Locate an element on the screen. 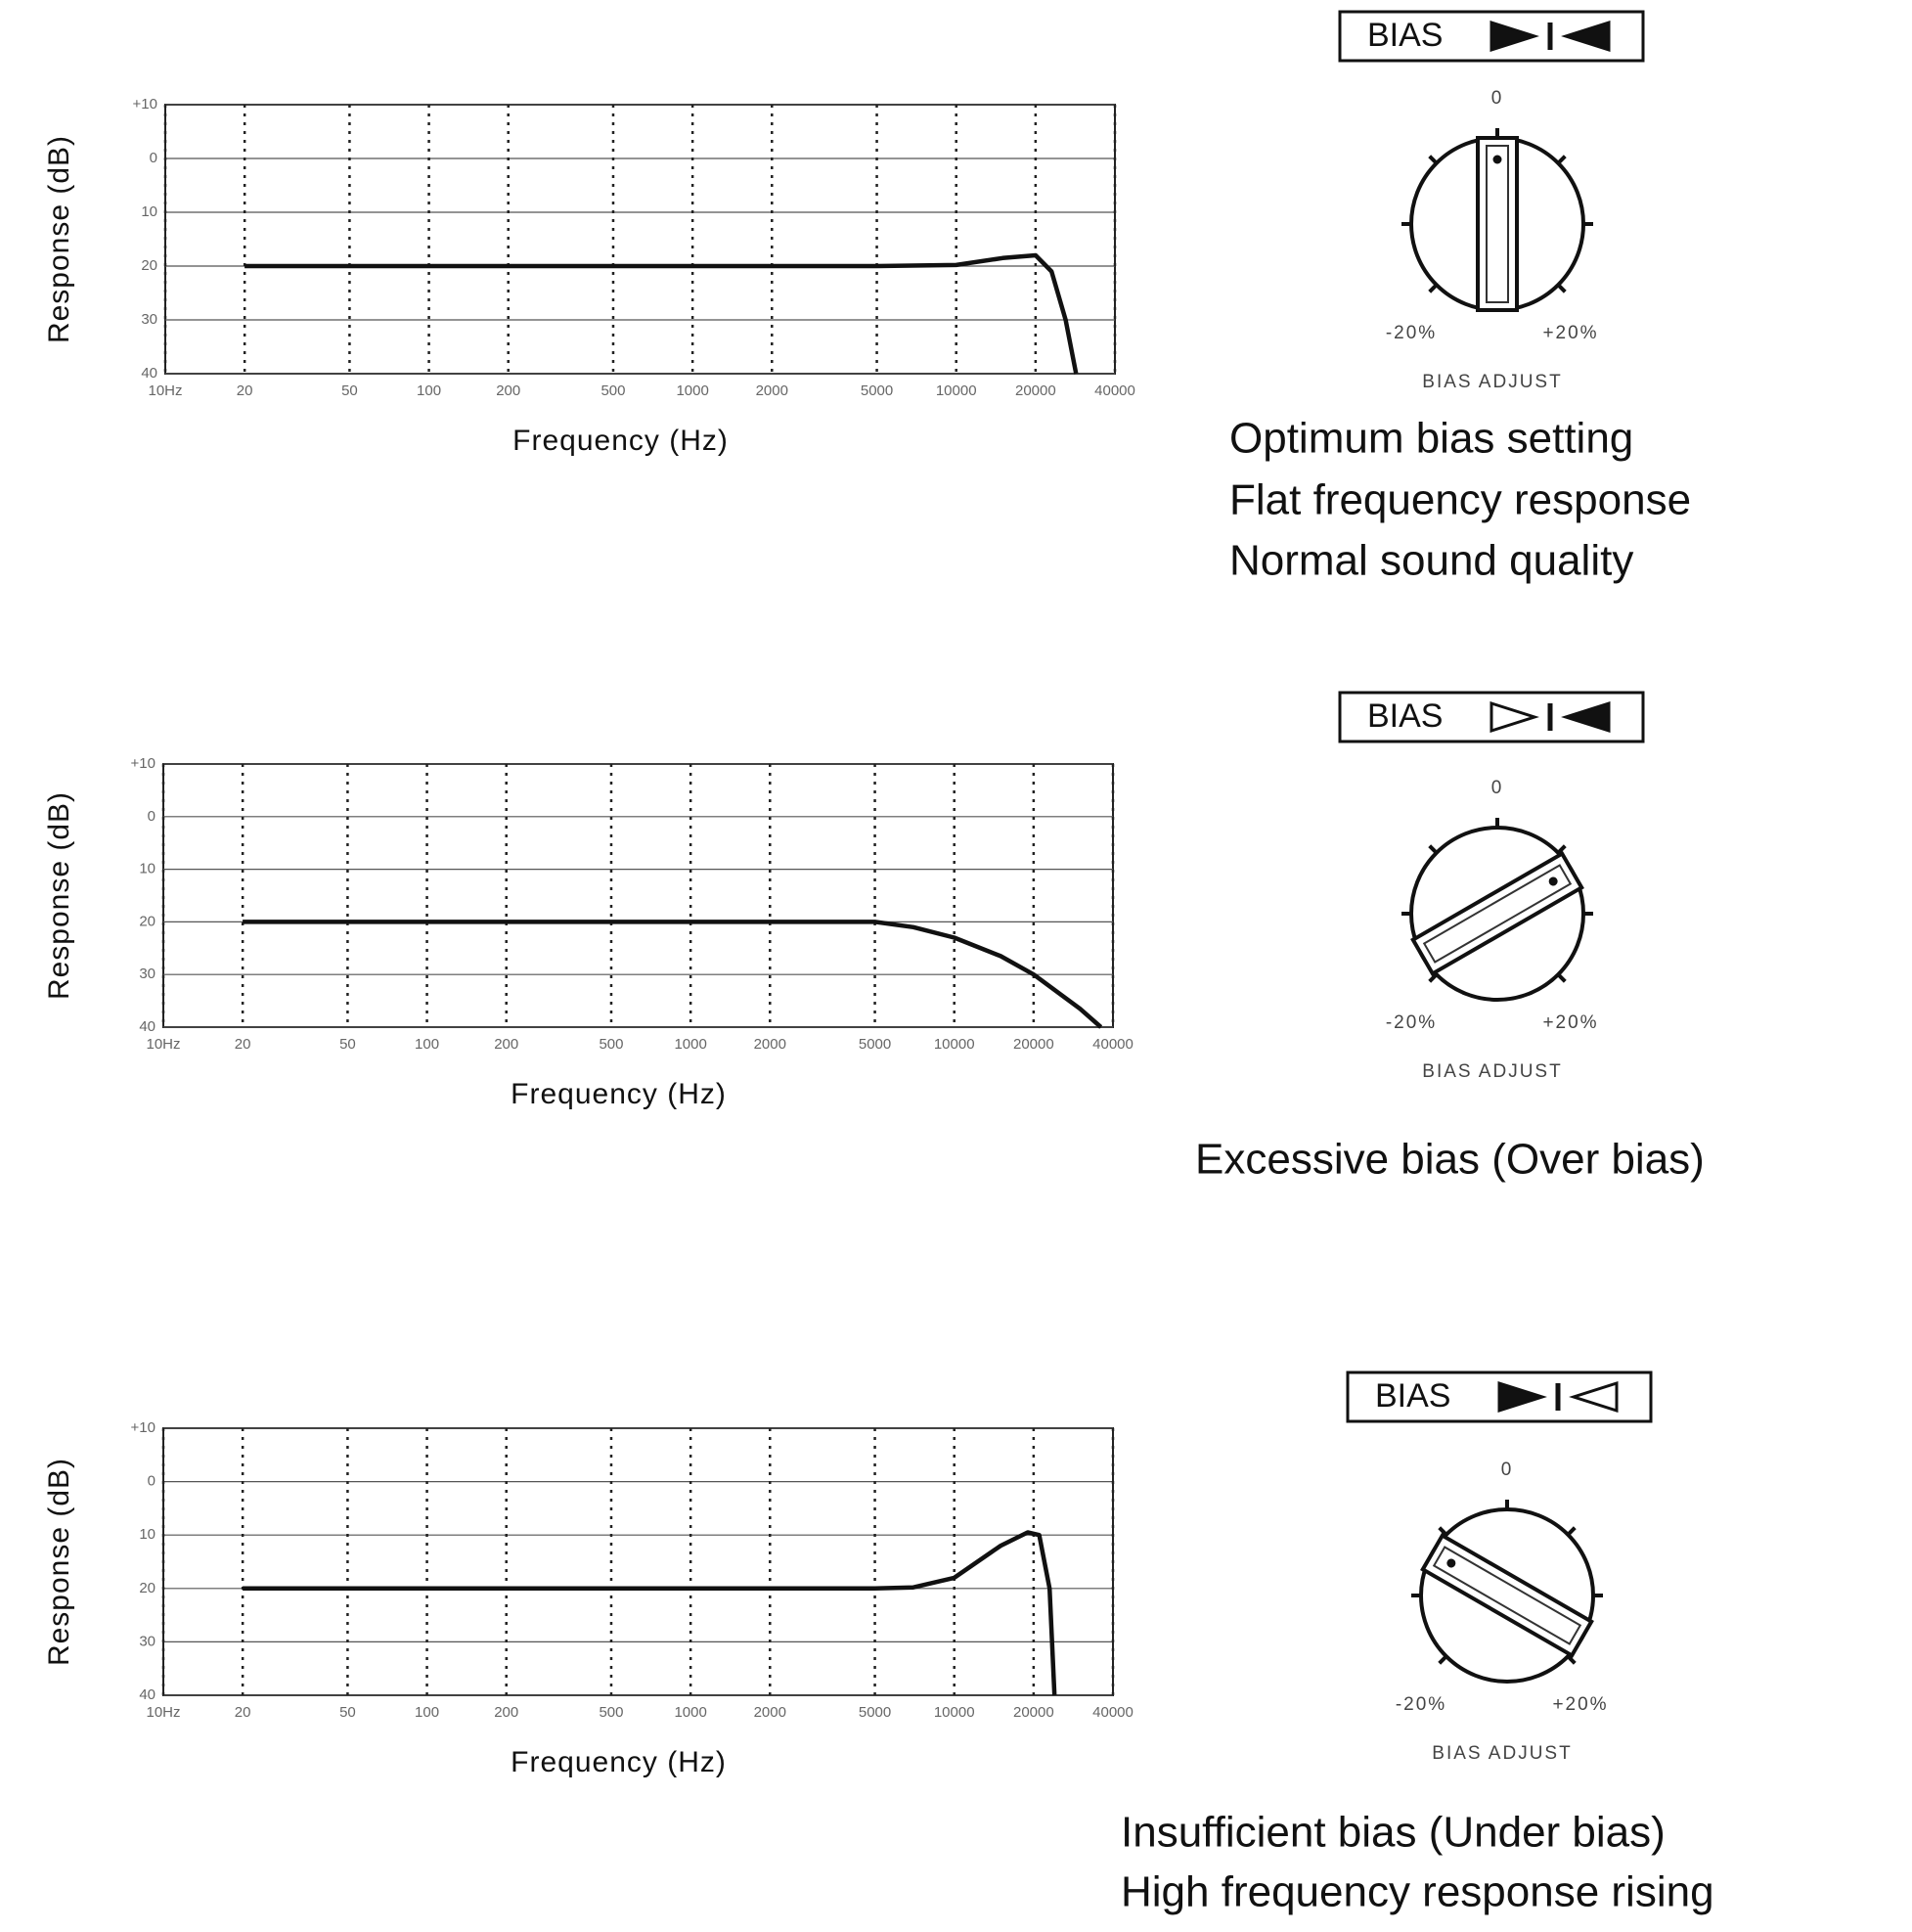  dial-knob is located at coordinates (1507, 1595).